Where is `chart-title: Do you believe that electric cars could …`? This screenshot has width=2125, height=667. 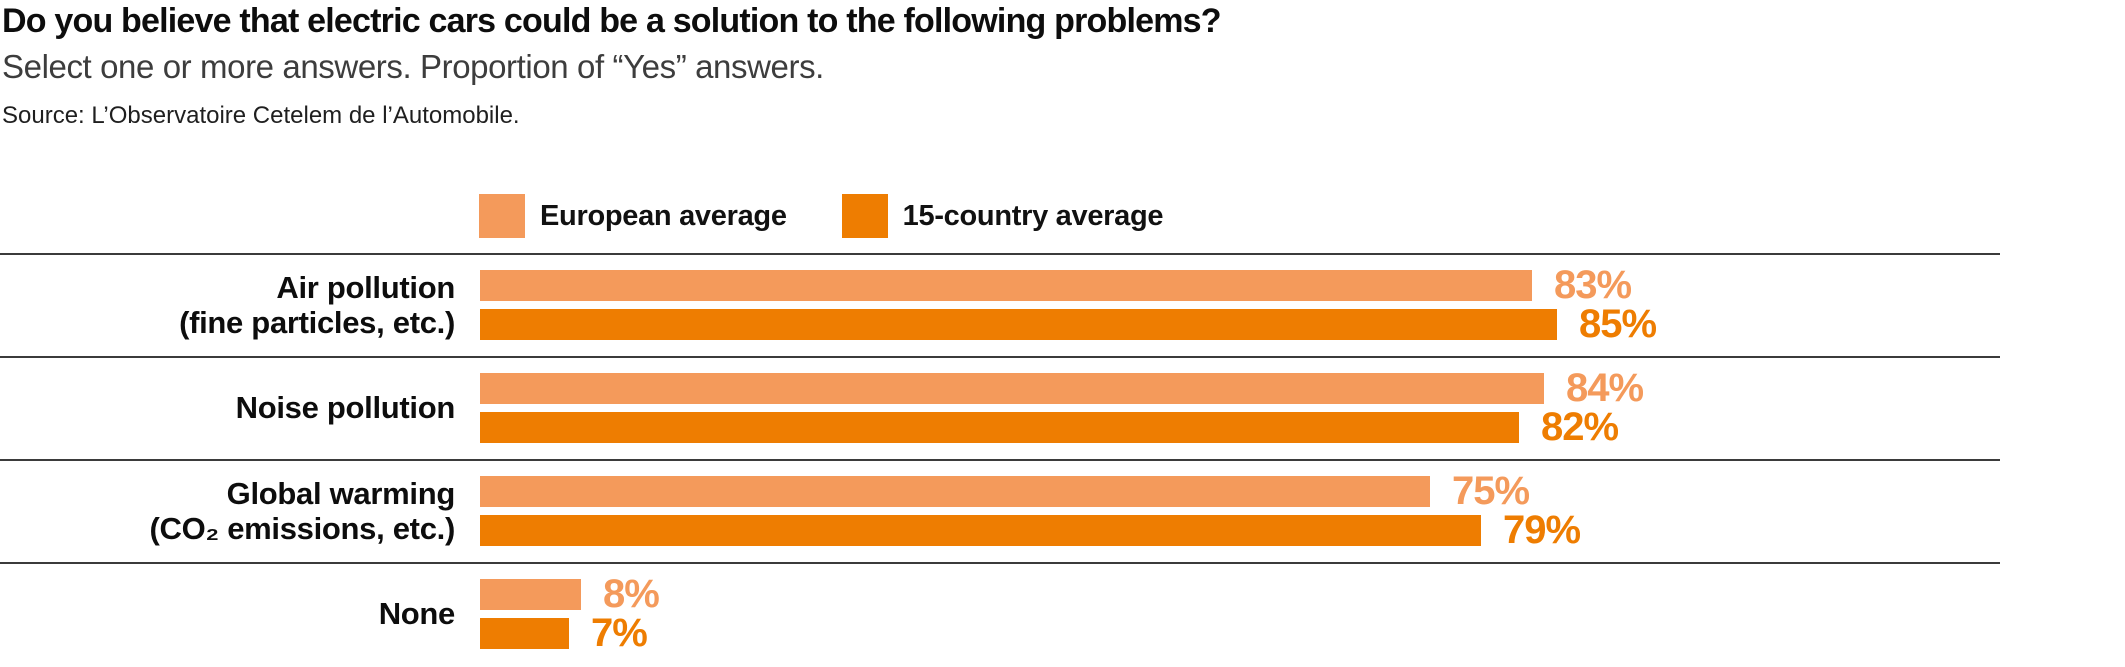 chart-title: Do you believe that electric cars could … is located at coordinates (612, 21).